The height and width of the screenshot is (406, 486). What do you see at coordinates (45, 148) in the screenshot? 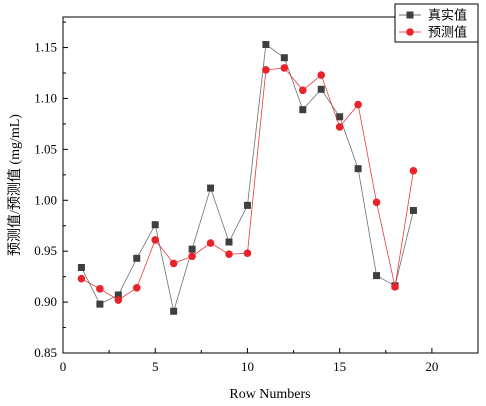
I see `y-tick-label: 1.05` at bounding box center [45, 148].